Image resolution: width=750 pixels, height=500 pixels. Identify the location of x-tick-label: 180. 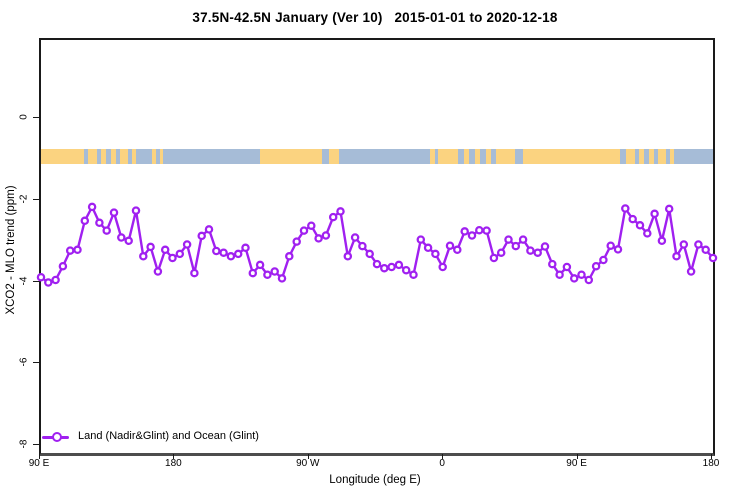
(173, 463).